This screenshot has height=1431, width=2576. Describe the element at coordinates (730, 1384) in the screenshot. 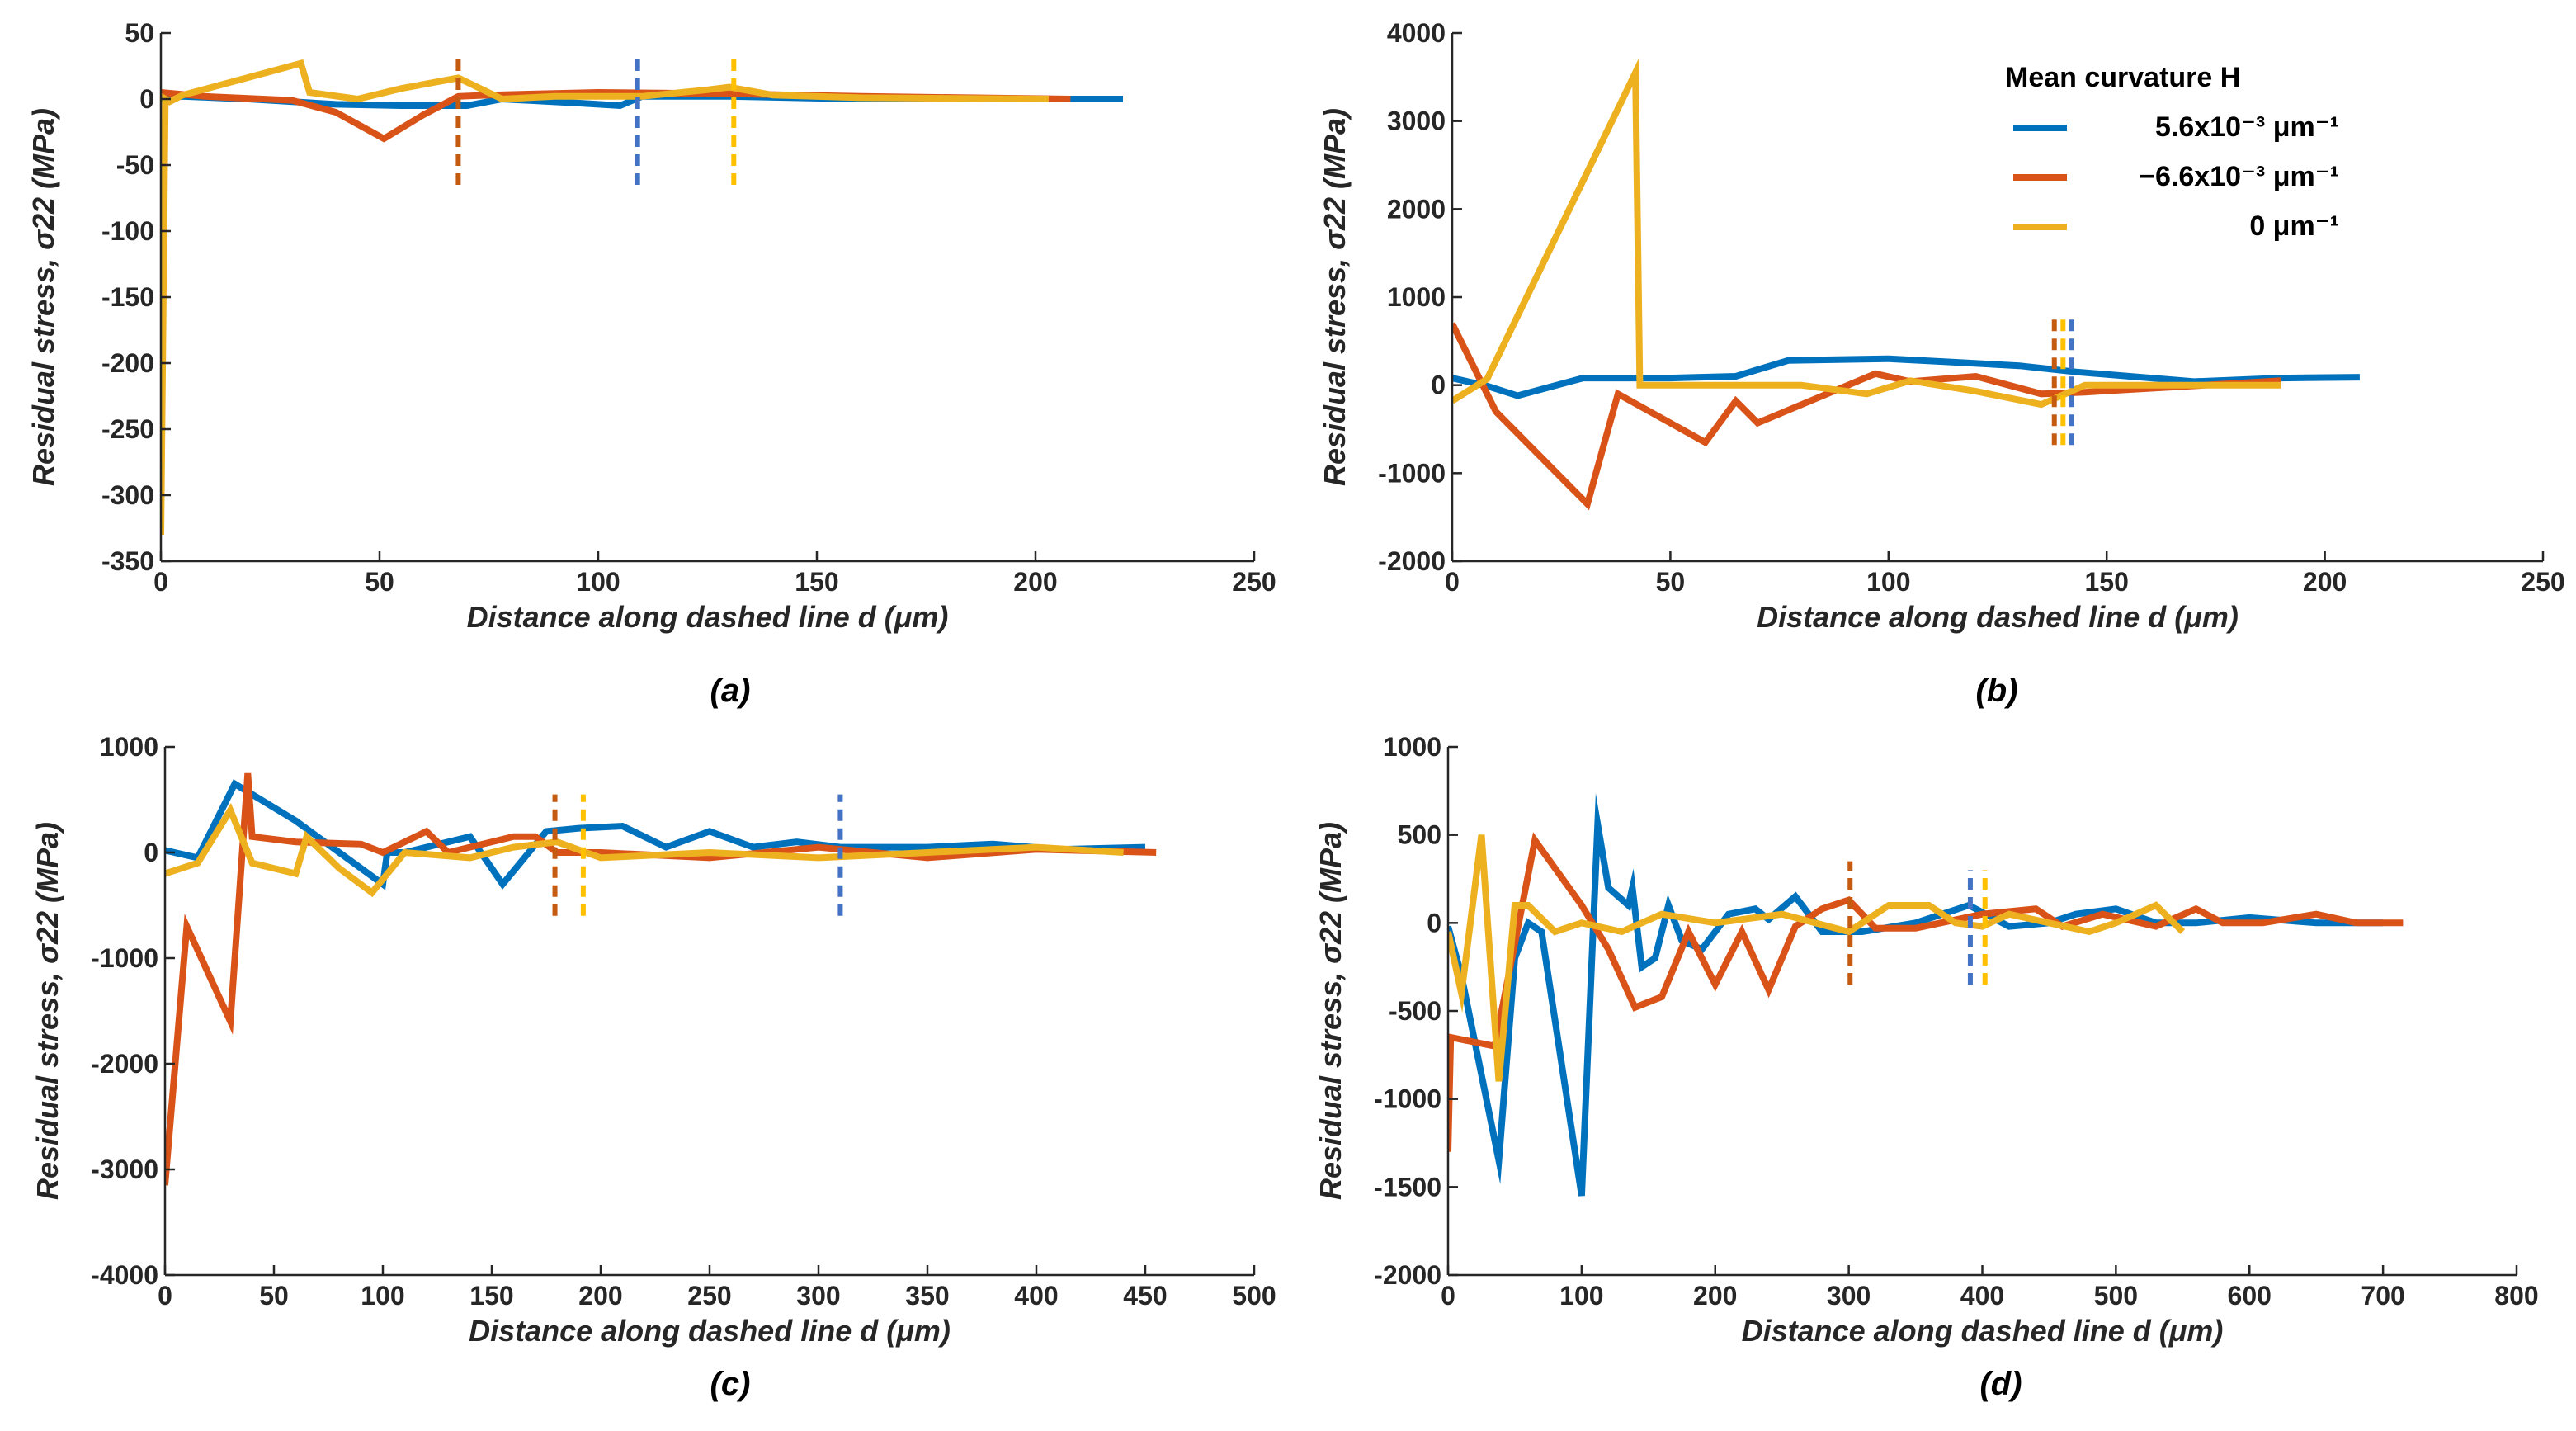

I see `panel-label: (c)` at that location.